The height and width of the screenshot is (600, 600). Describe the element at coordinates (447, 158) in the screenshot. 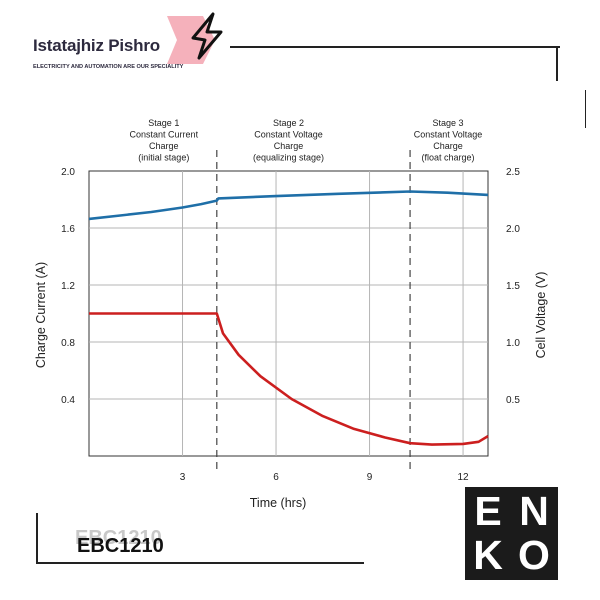

I see `stage-3-label-line: (float charge)` at that location.